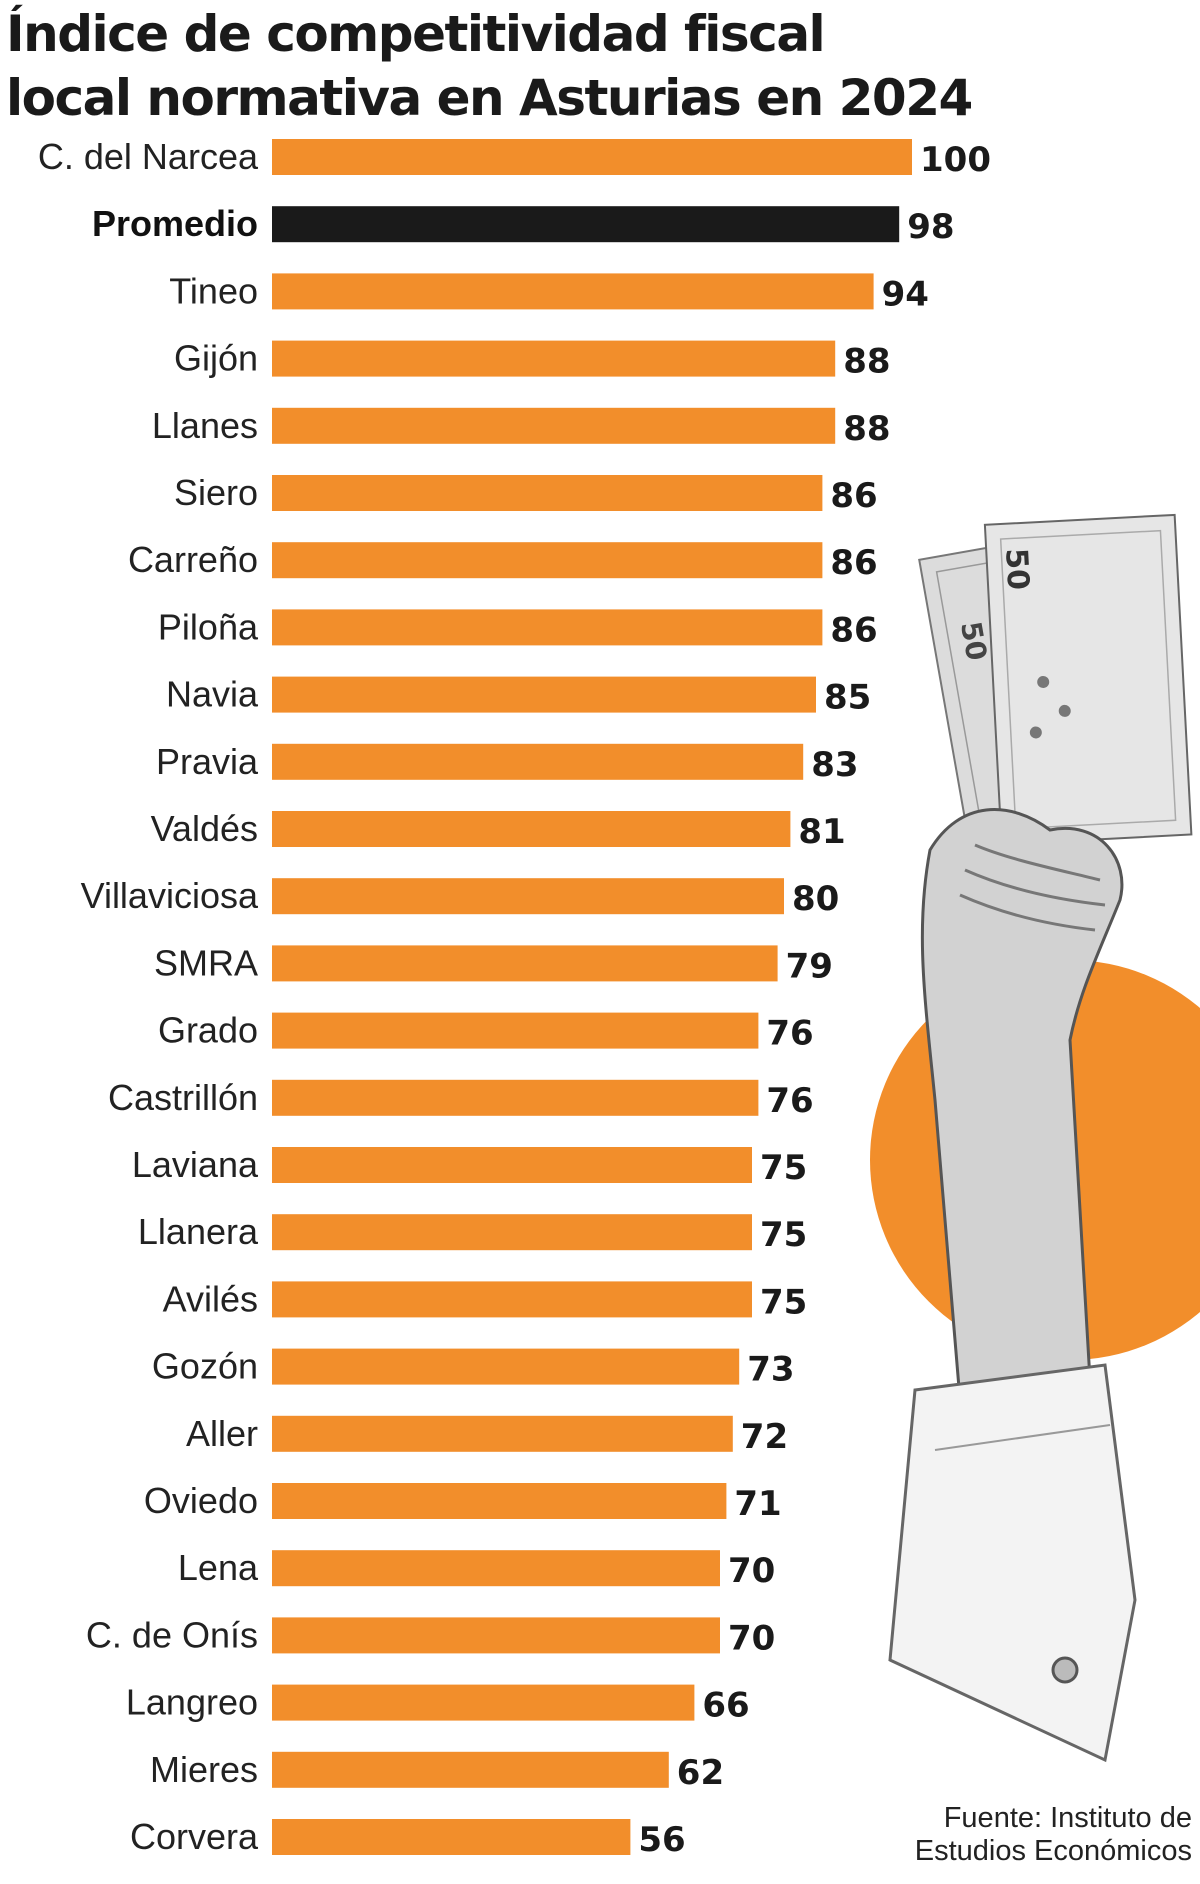 The width and height of the screenshot is (1200, 1884). I want to click on category-label-mieres: Mieres, so click(204, 1769).